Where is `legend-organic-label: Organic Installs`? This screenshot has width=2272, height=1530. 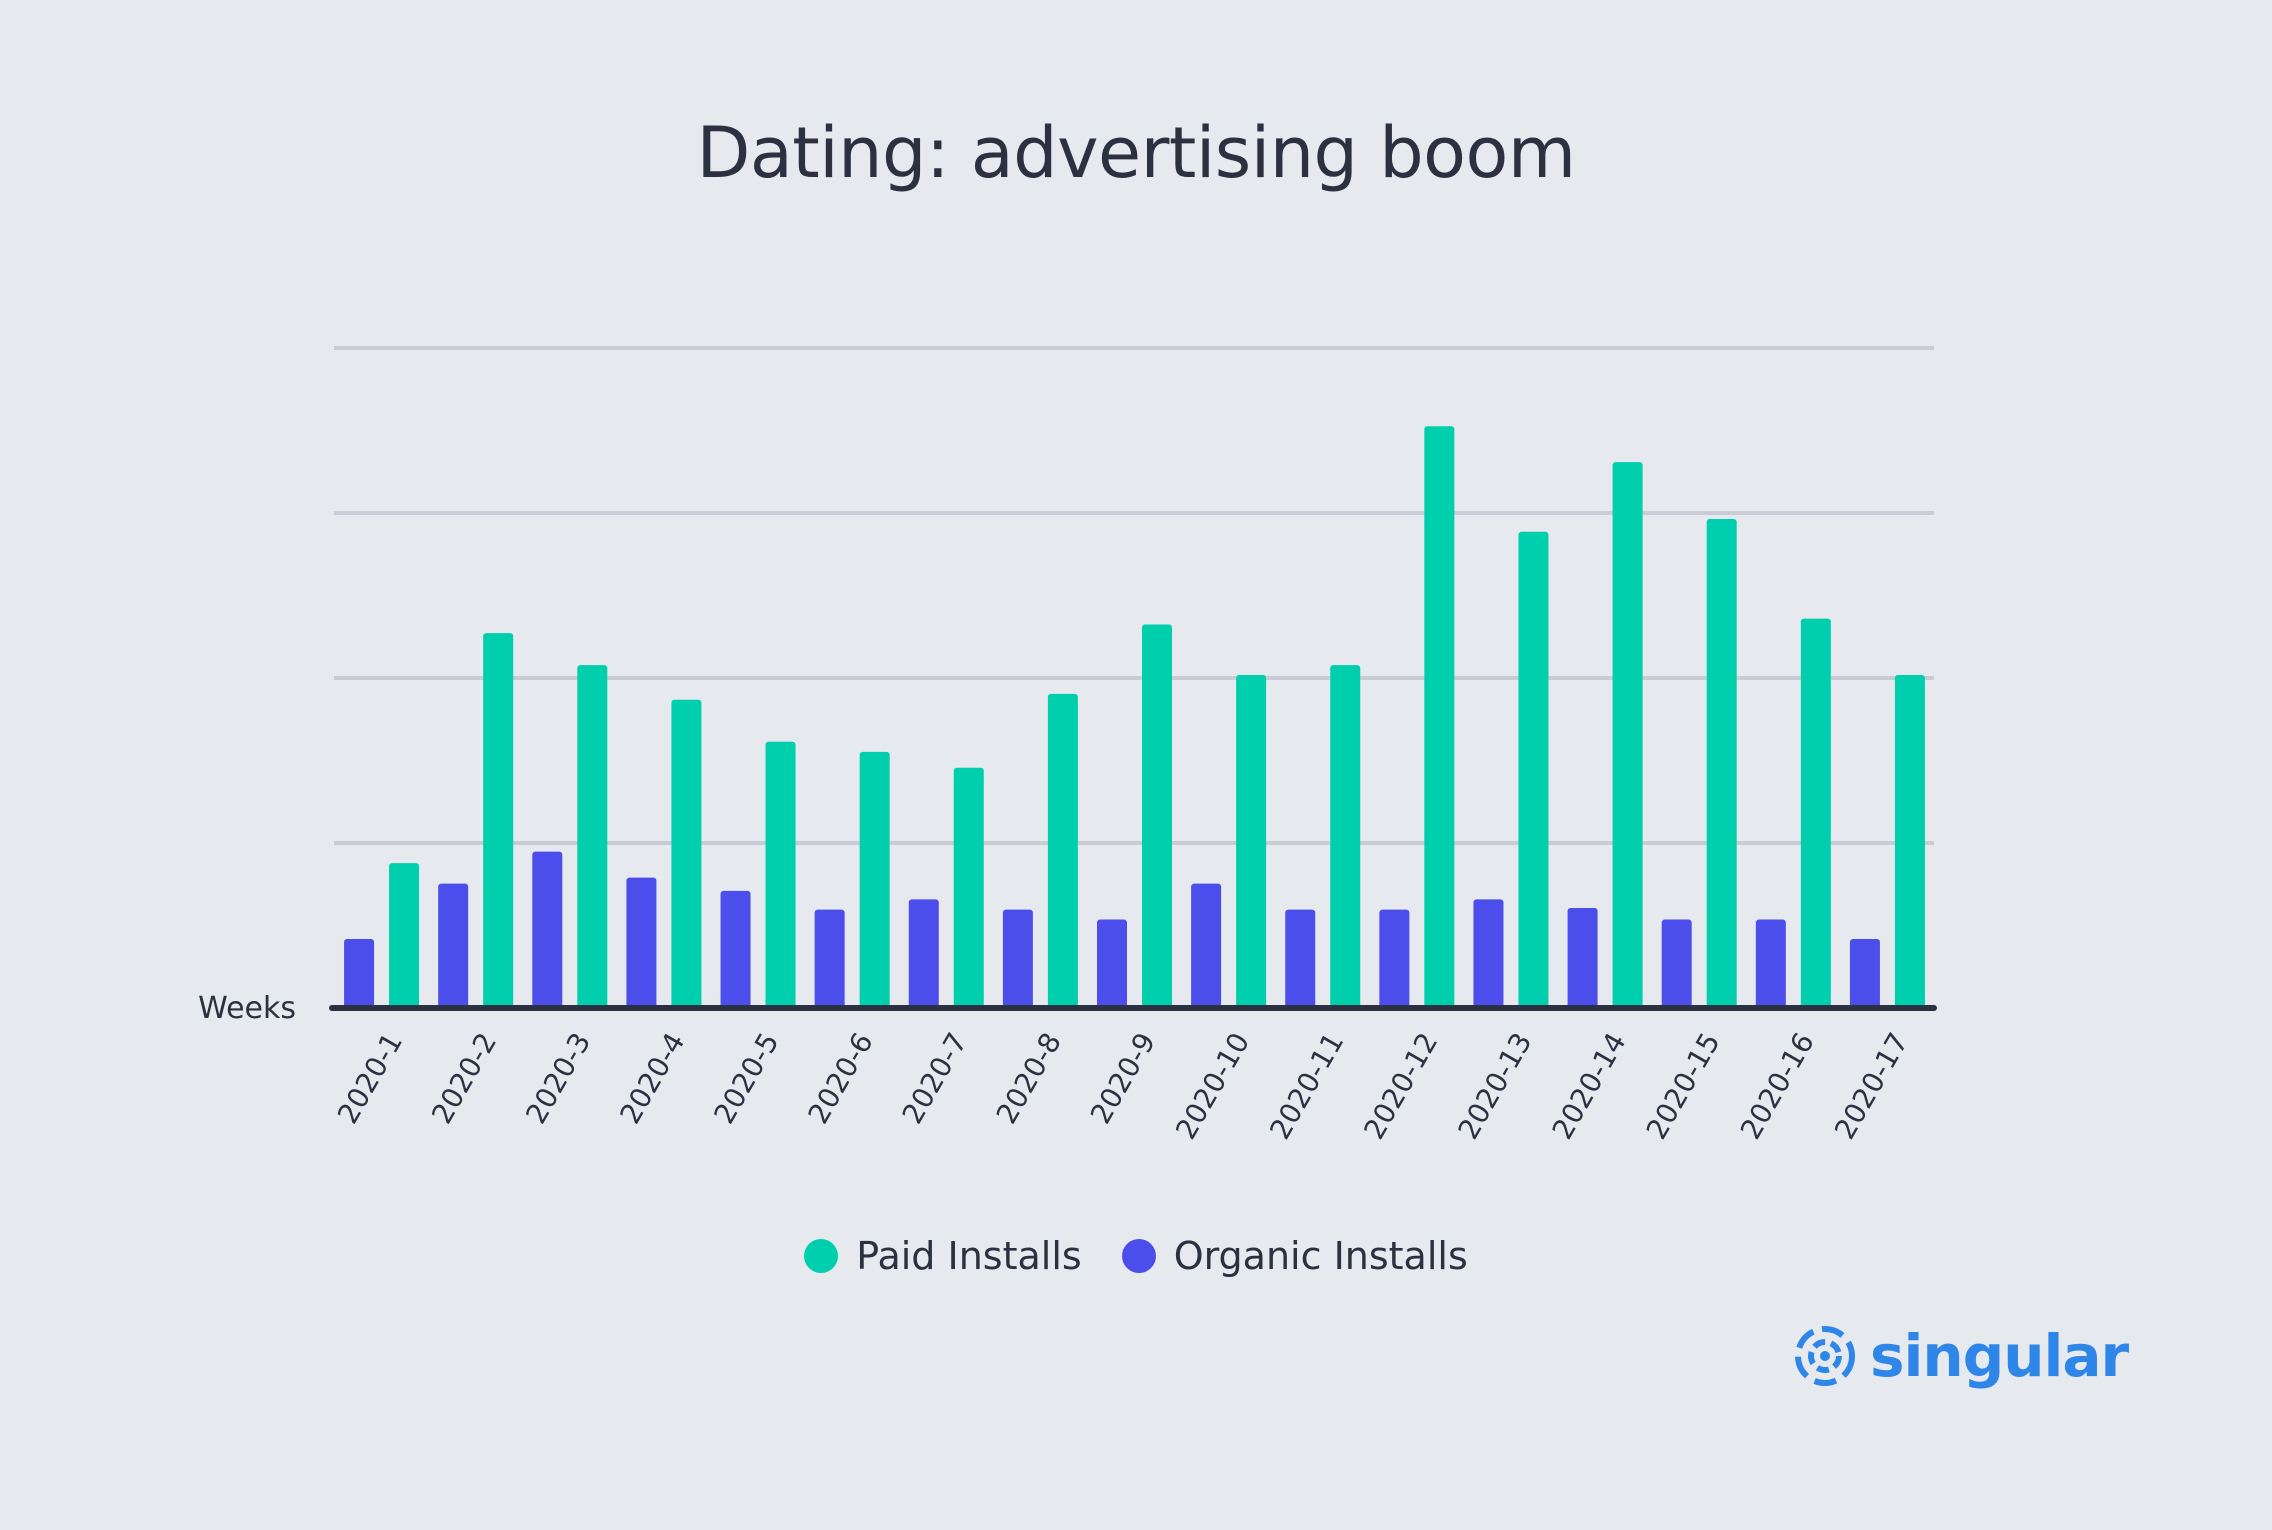
legend-organic-label: Organic Installs is located at coordinates (1320, 1256).